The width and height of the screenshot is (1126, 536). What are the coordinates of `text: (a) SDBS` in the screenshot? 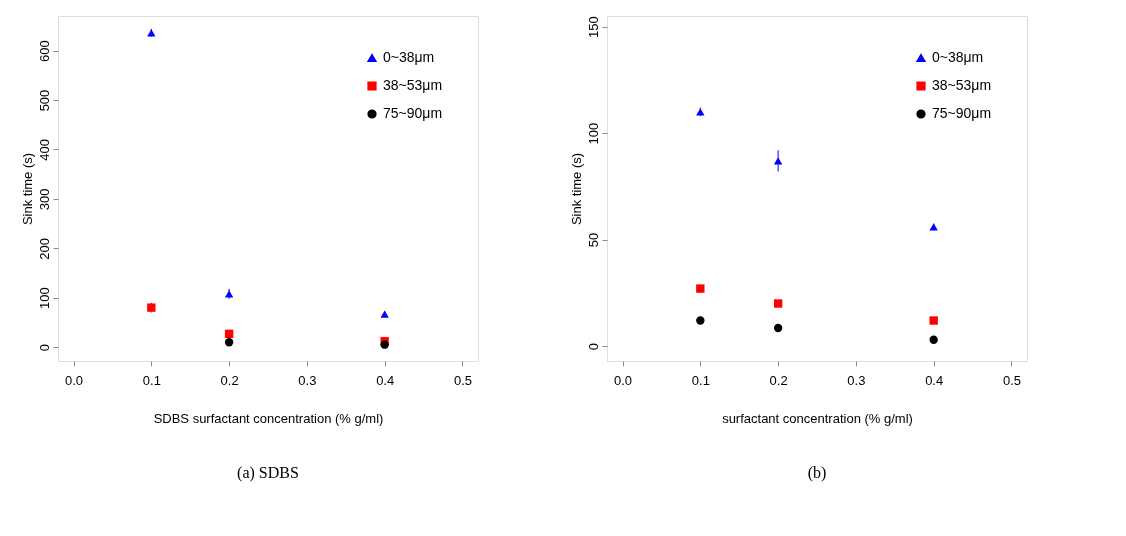 It's located at (268, 473).